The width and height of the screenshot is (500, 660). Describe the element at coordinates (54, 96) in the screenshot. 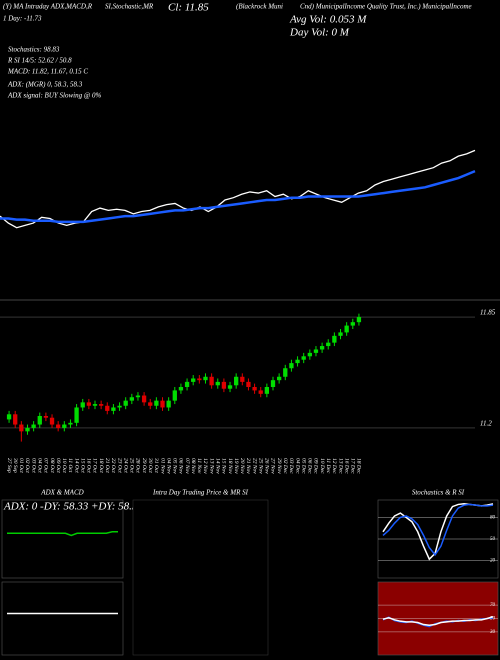

I see `stat: ADX signal: BUY Slowing @ 0%` at that location.